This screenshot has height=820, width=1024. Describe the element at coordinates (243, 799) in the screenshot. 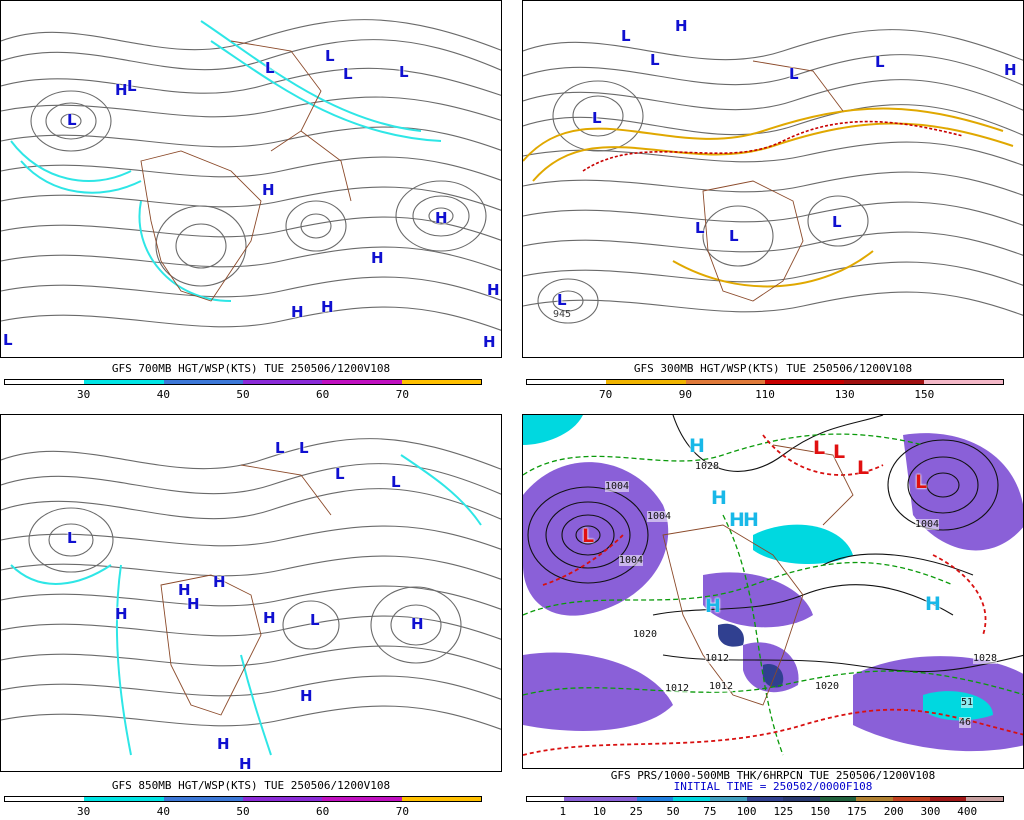

I see `color-scale-850mb` at that location.